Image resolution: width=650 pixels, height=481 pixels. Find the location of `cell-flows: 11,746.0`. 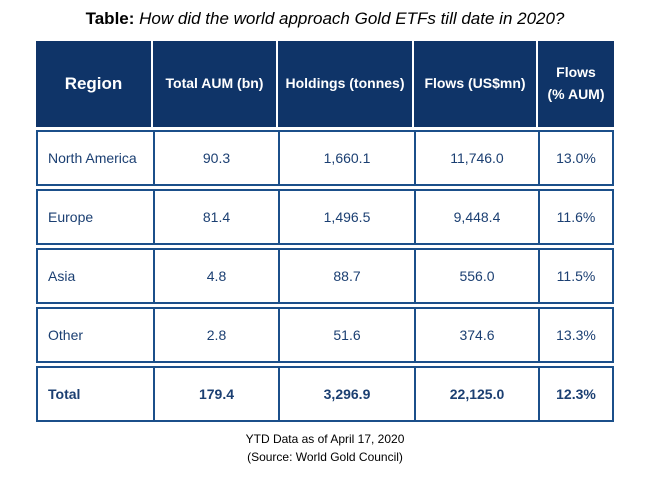

cell-flows: 11,746.0 is located at coordinates (476, 158).